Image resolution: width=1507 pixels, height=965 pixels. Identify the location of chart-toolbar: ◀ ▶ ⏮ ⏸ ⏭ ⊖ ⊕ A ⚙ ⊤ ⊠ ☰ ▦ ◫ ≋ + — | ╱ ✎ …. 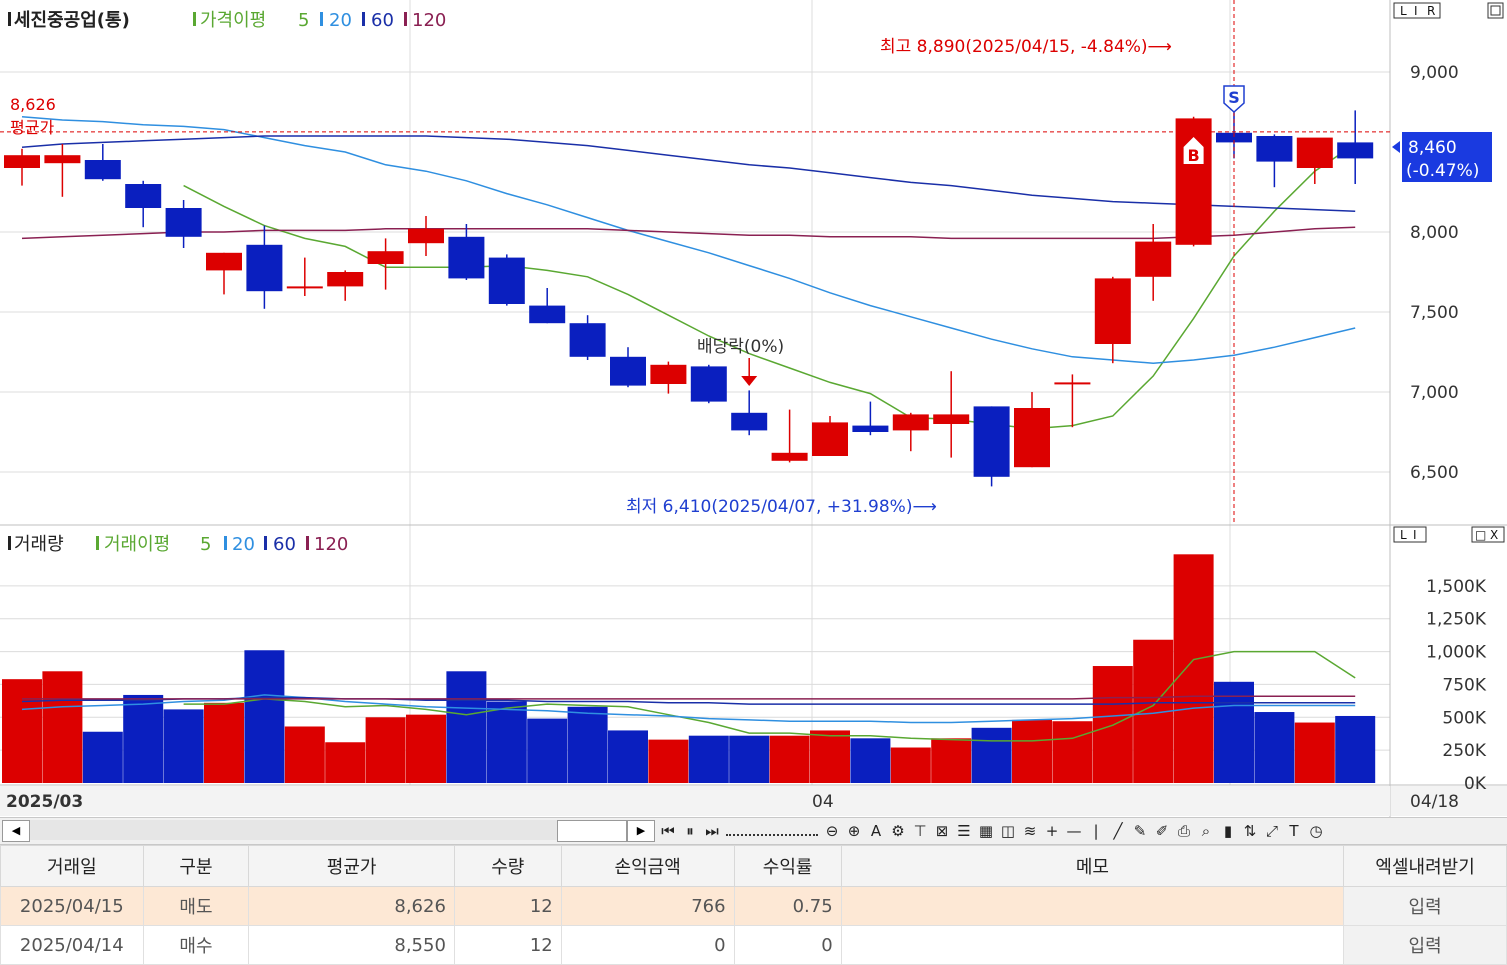
(753, 831).